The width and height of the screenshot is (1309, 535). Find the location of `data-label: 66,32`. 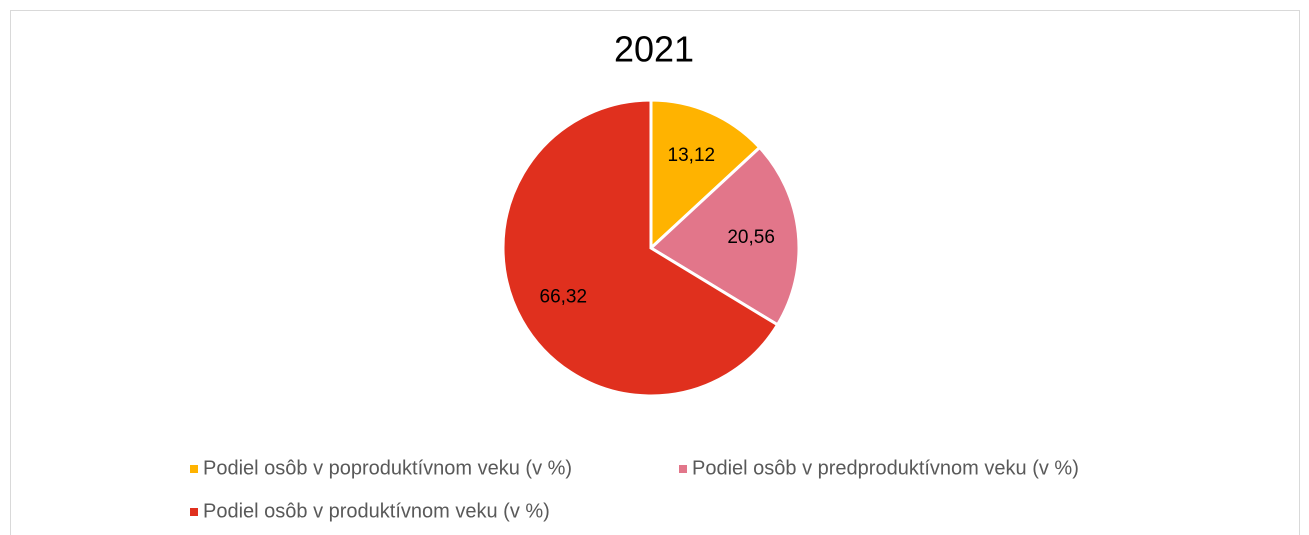

data-label: 66,32 is located at coordinates (564, 296).